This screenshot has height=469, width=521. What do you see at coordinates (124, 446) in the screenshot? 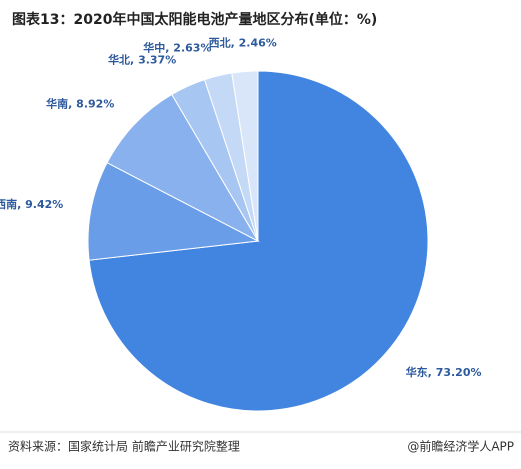
I see `source: 资料来源：国家统计局 前瞻产业研究院整理` at bounding box center [124, 446].